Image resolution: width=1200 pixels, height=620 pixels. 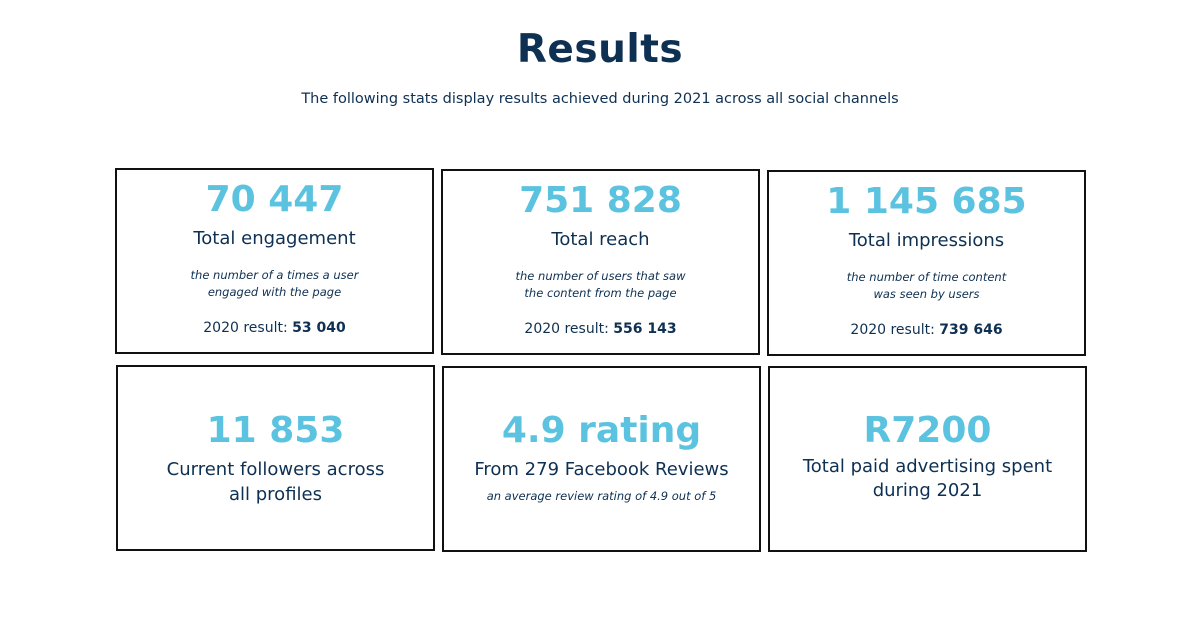 What do you see at coordinates (319, 328) in the screenshot?
I see `previous-year-value: 53 040` at bounding box center [319, 328].